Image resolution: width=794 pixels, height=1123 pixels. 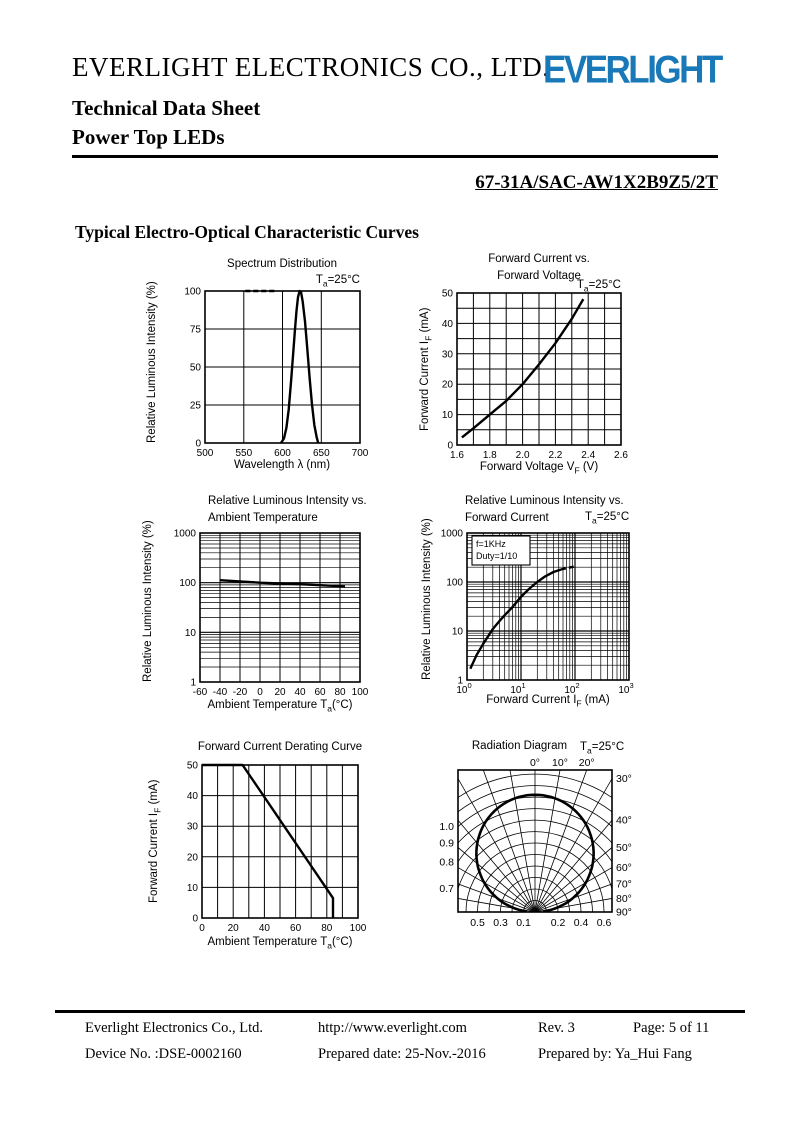 I want to click on svg-text: 0.1, so click(x=523, y=923).